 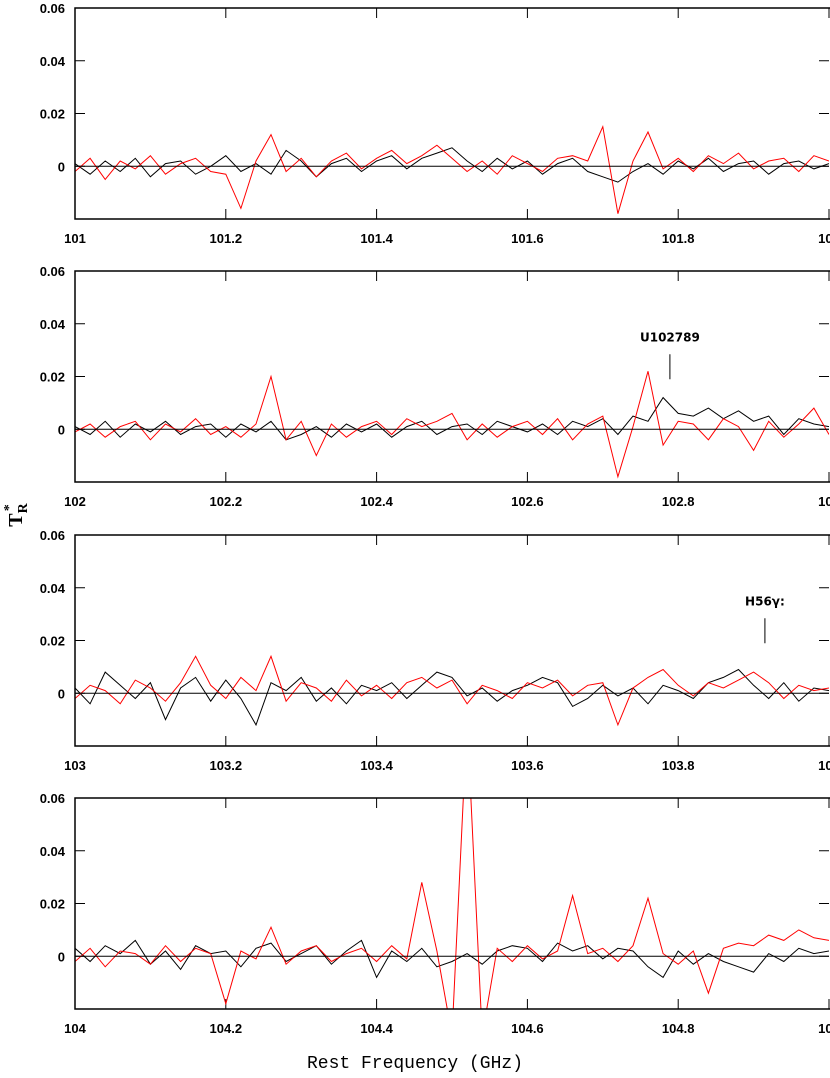 I want to click on x-tick-label: 104.4, so click(x=376, y=1028).